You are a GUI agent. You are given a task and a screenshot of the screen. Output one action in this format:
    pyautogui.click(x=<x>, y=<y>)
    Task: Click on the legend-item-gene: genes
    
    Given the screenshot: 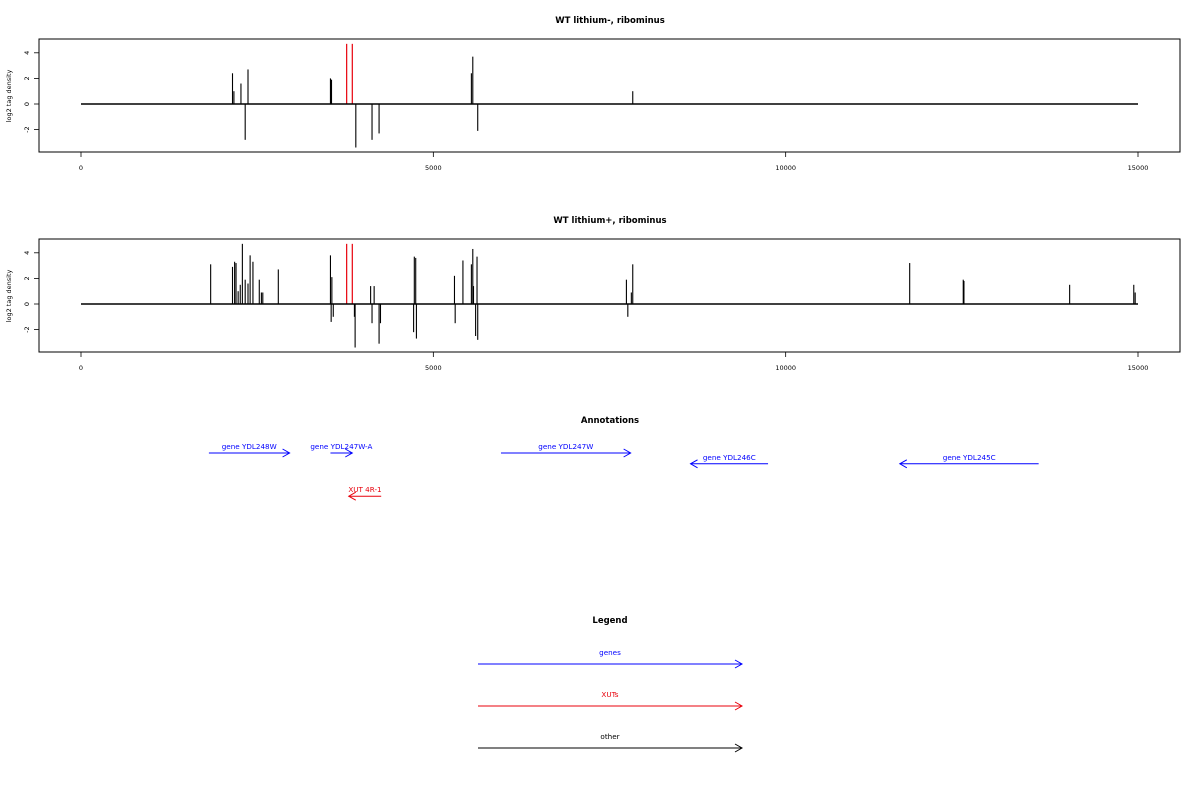 What is the action you would take?
    pyautogui.click(x=611, y=658)
    